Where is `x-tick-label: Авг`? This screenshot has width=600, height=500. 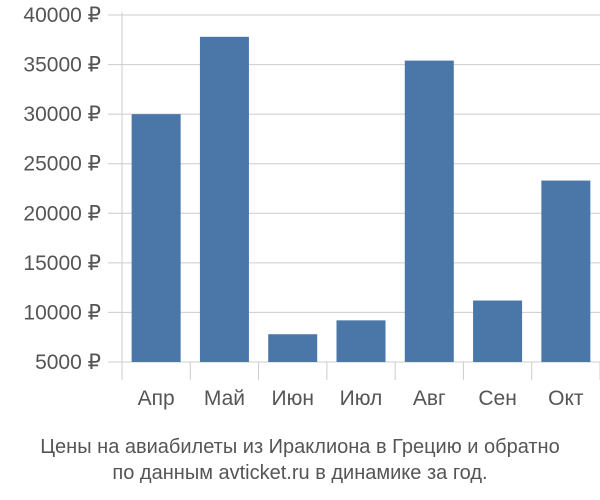 x-tick-label: Авг is located at coordinates (429, 398).